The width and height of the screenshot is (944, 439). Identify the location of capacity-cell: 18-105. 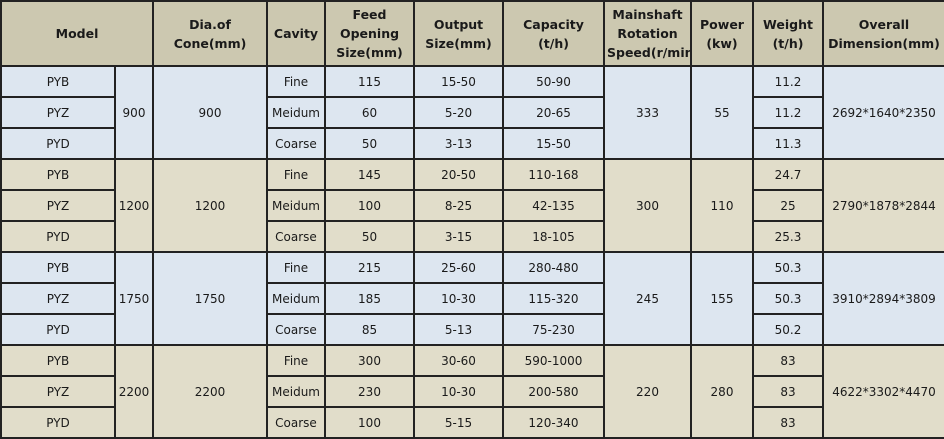
(553, 236).